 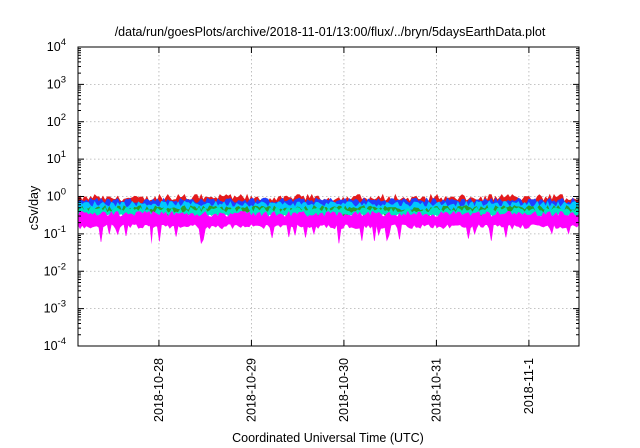 What do you see at coordinates (55, 307) in the screenshot?
I see `y-tick-label: 10⁻³` at bounding box center [55, 307].